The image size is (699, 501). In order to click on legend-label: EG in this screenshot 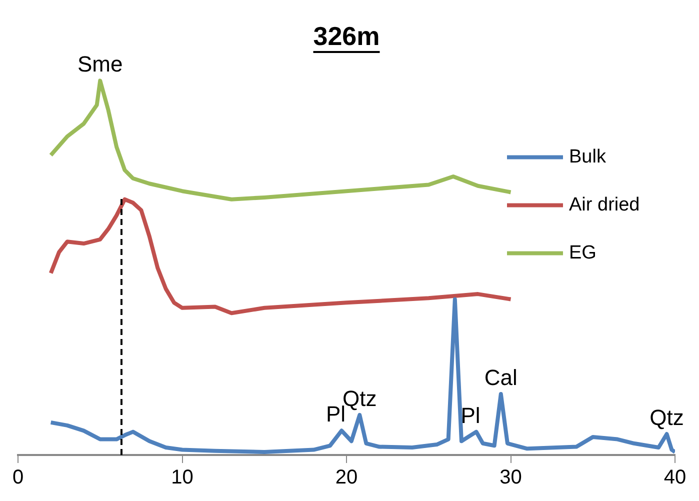, I will do `click(582, 253)`.